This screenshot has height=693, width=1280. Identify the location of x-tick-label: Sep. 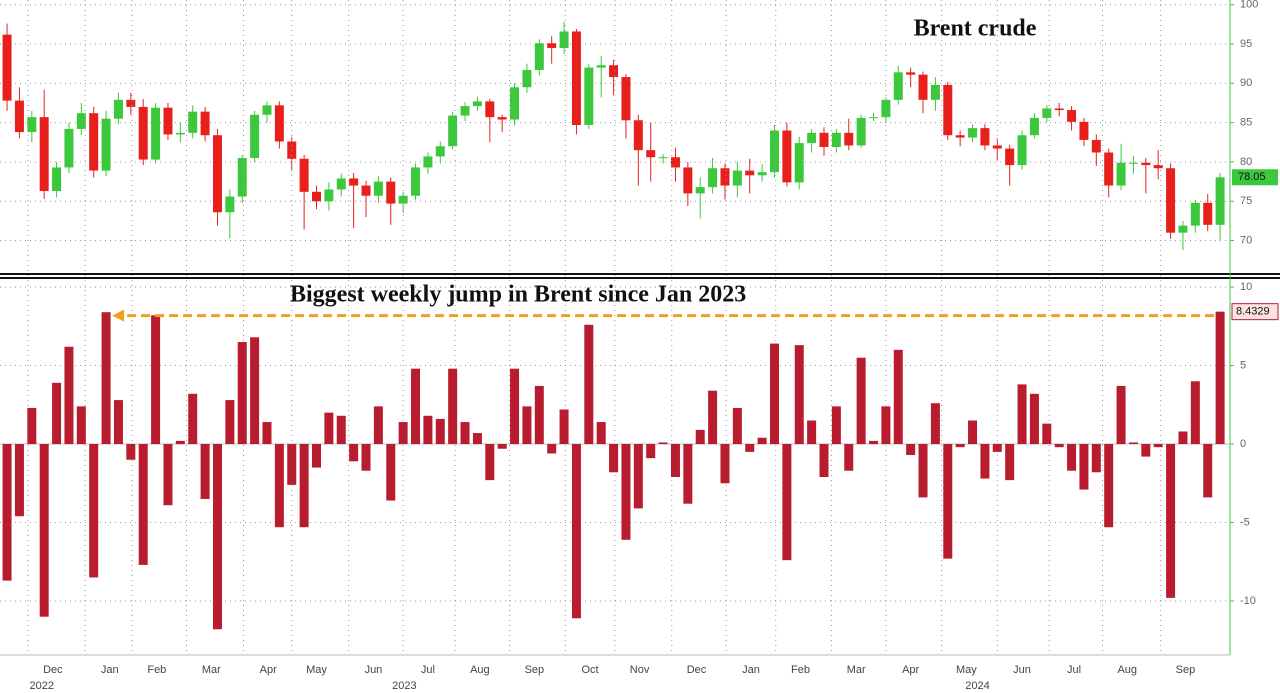
(535, 670).